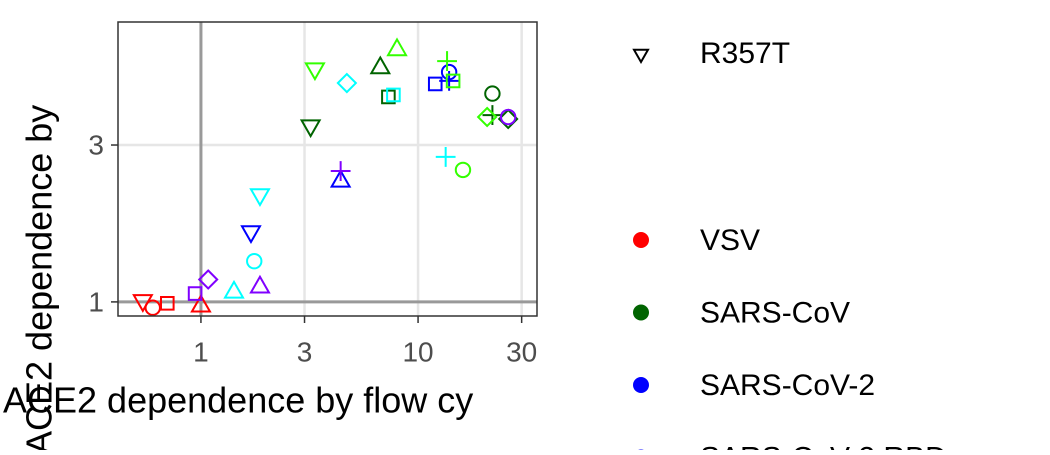 The height and width of the screenshot is (455, 1050). Describe the element at coordinates (823, 445) in the screenshot. I see `legend-label: SARS-CoV-2 RBD` at that location.